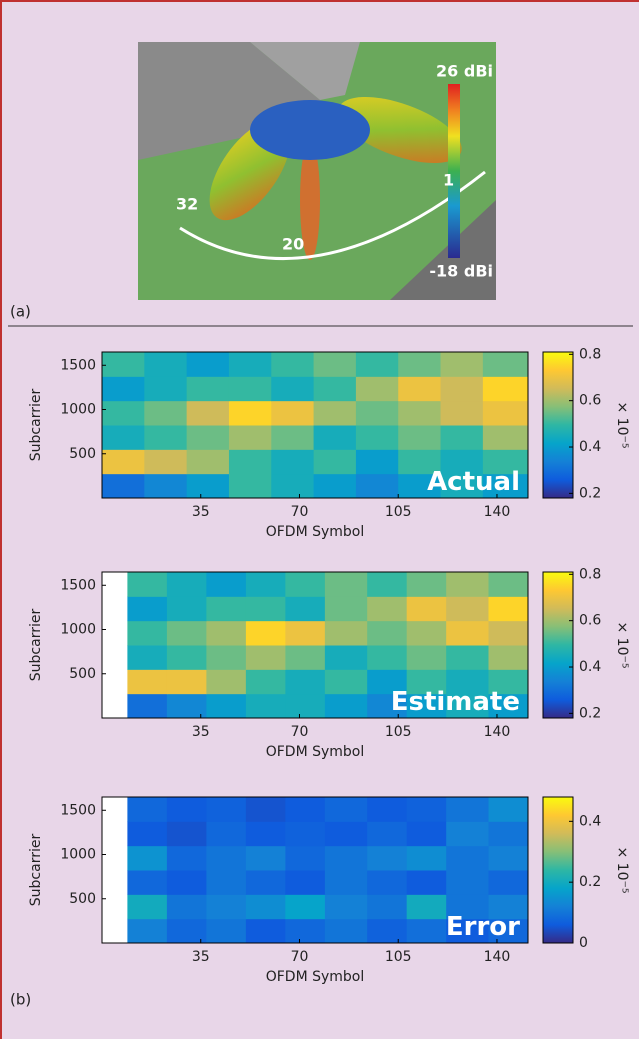 Image resolution: width=639 pixels, height=1039 pixels. What do you see at coordinates (590, 621) in the screenshot?
I see `colorbar-tick-label: 0.6` at bounding box center [590, 621].